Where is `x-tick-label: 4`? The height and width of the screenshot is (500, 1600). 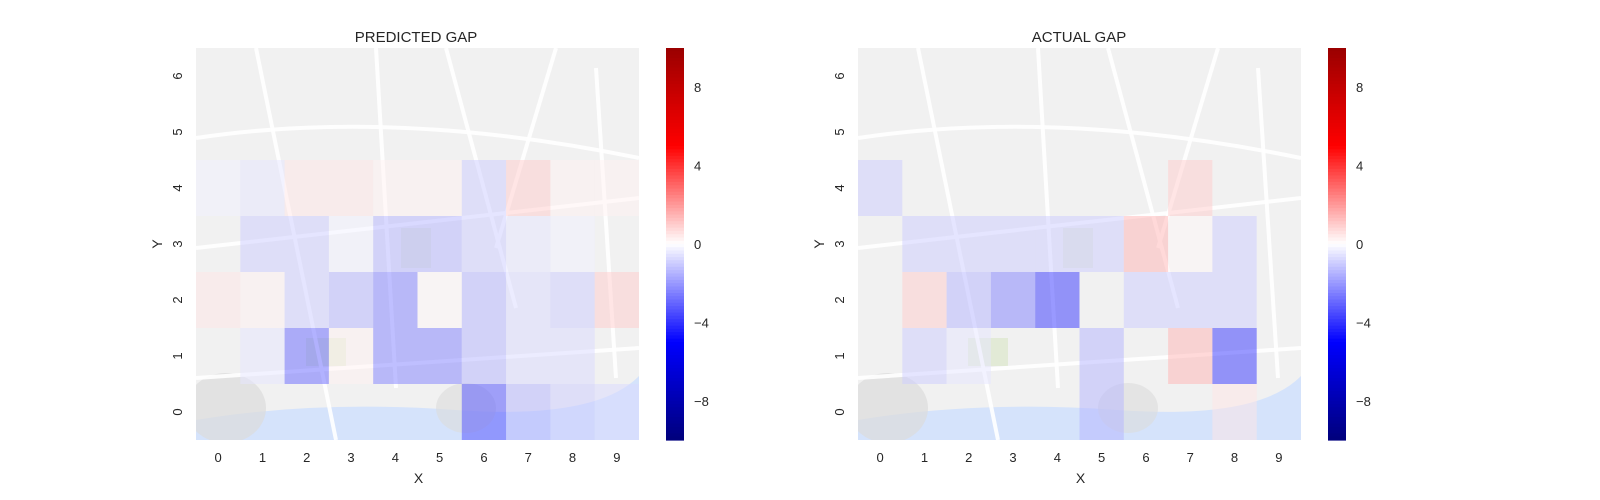 x-tick-label: 4 is located at coordinates (1057, 457).